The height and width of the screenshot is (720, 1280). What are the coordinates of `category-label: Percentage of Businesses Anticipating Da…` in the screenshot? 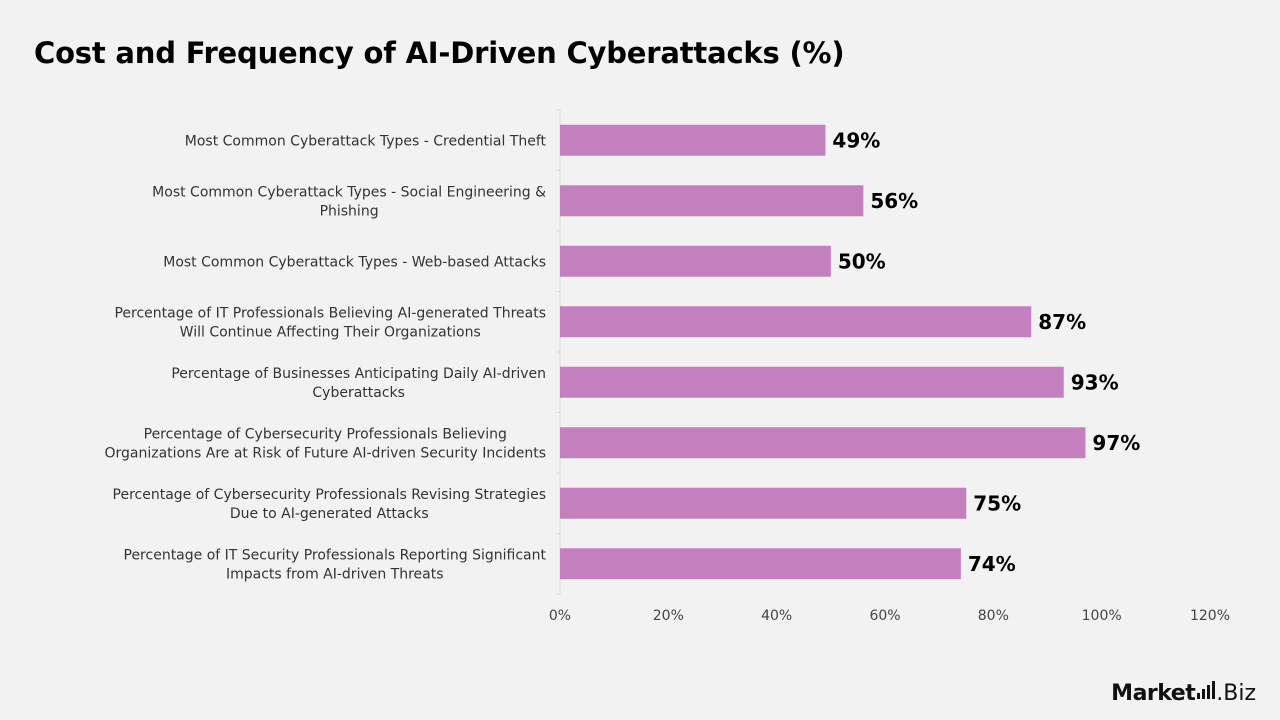 It's located at (358, 374).